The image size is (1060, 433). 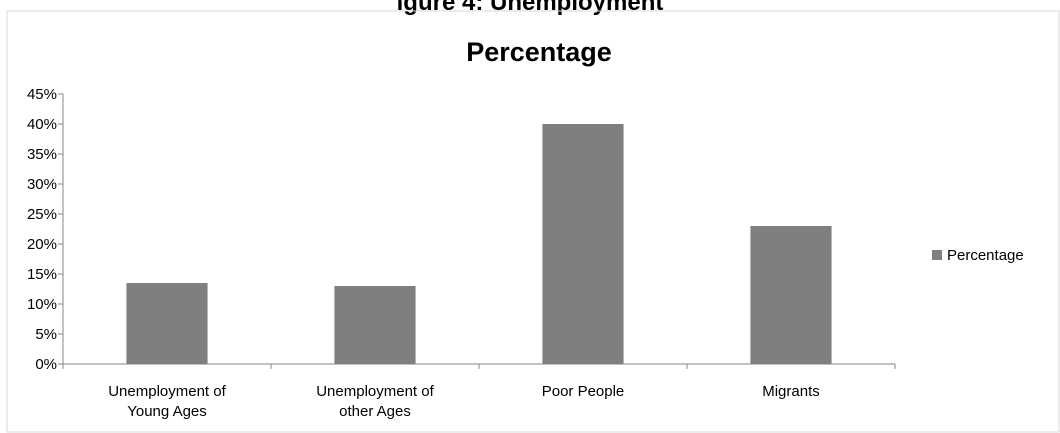 I want to click on y-tick-label: 25%, so click(x=42, y=214).